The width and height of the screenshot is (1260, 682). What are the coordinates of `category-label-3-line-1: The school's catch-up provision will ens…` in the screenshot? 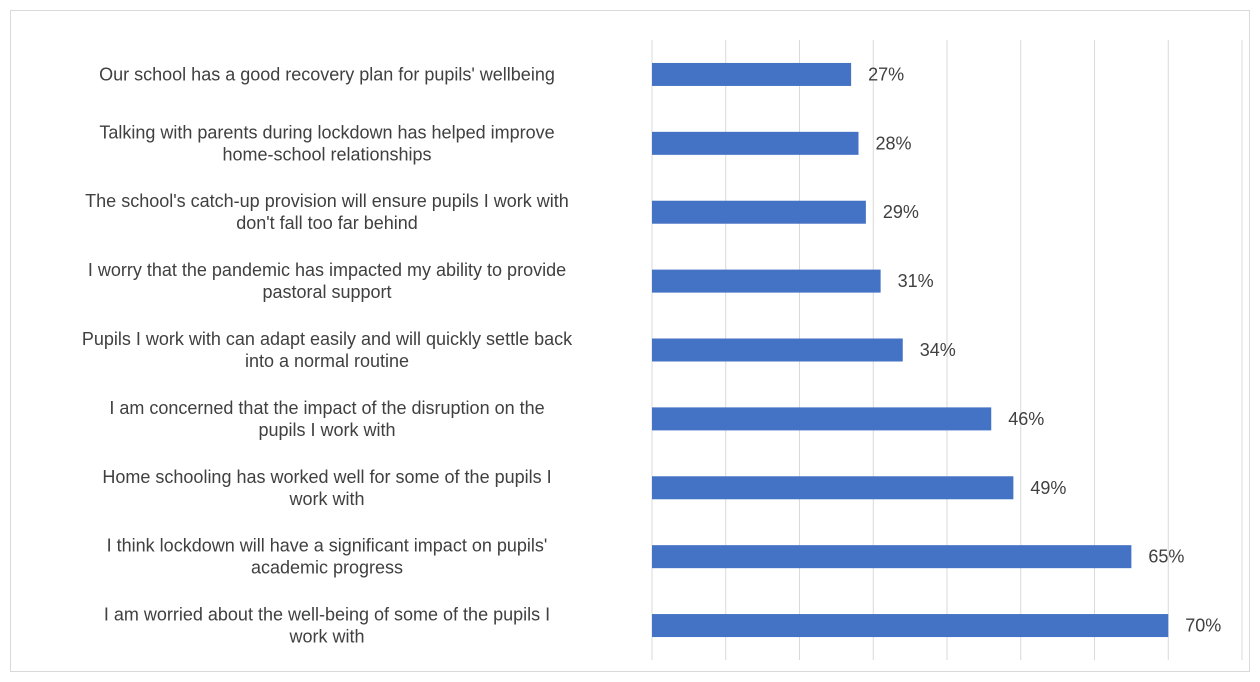 It's located at (327, 201).